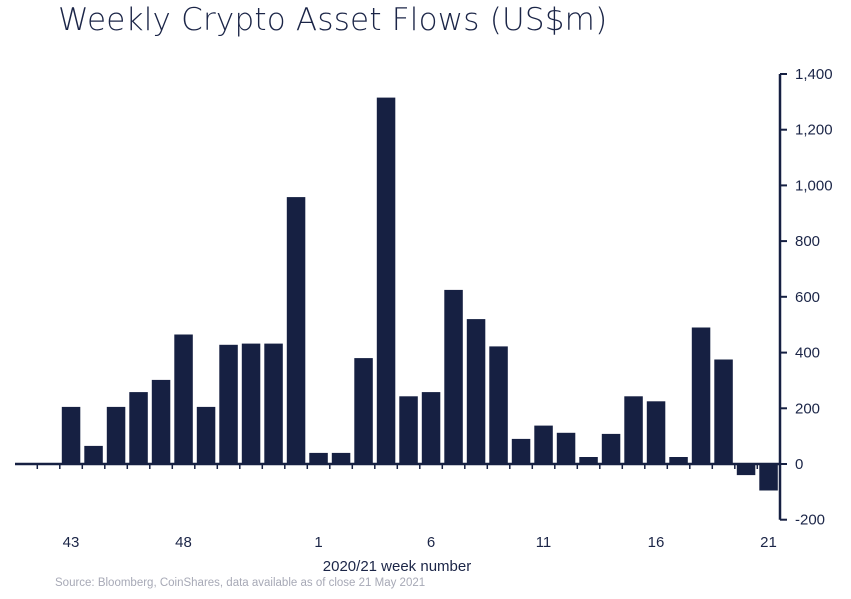  What do you see at coordinates (807, 241) in the screenshot?
I see `y-tick-label: 800` at bounding box center [807, 241].